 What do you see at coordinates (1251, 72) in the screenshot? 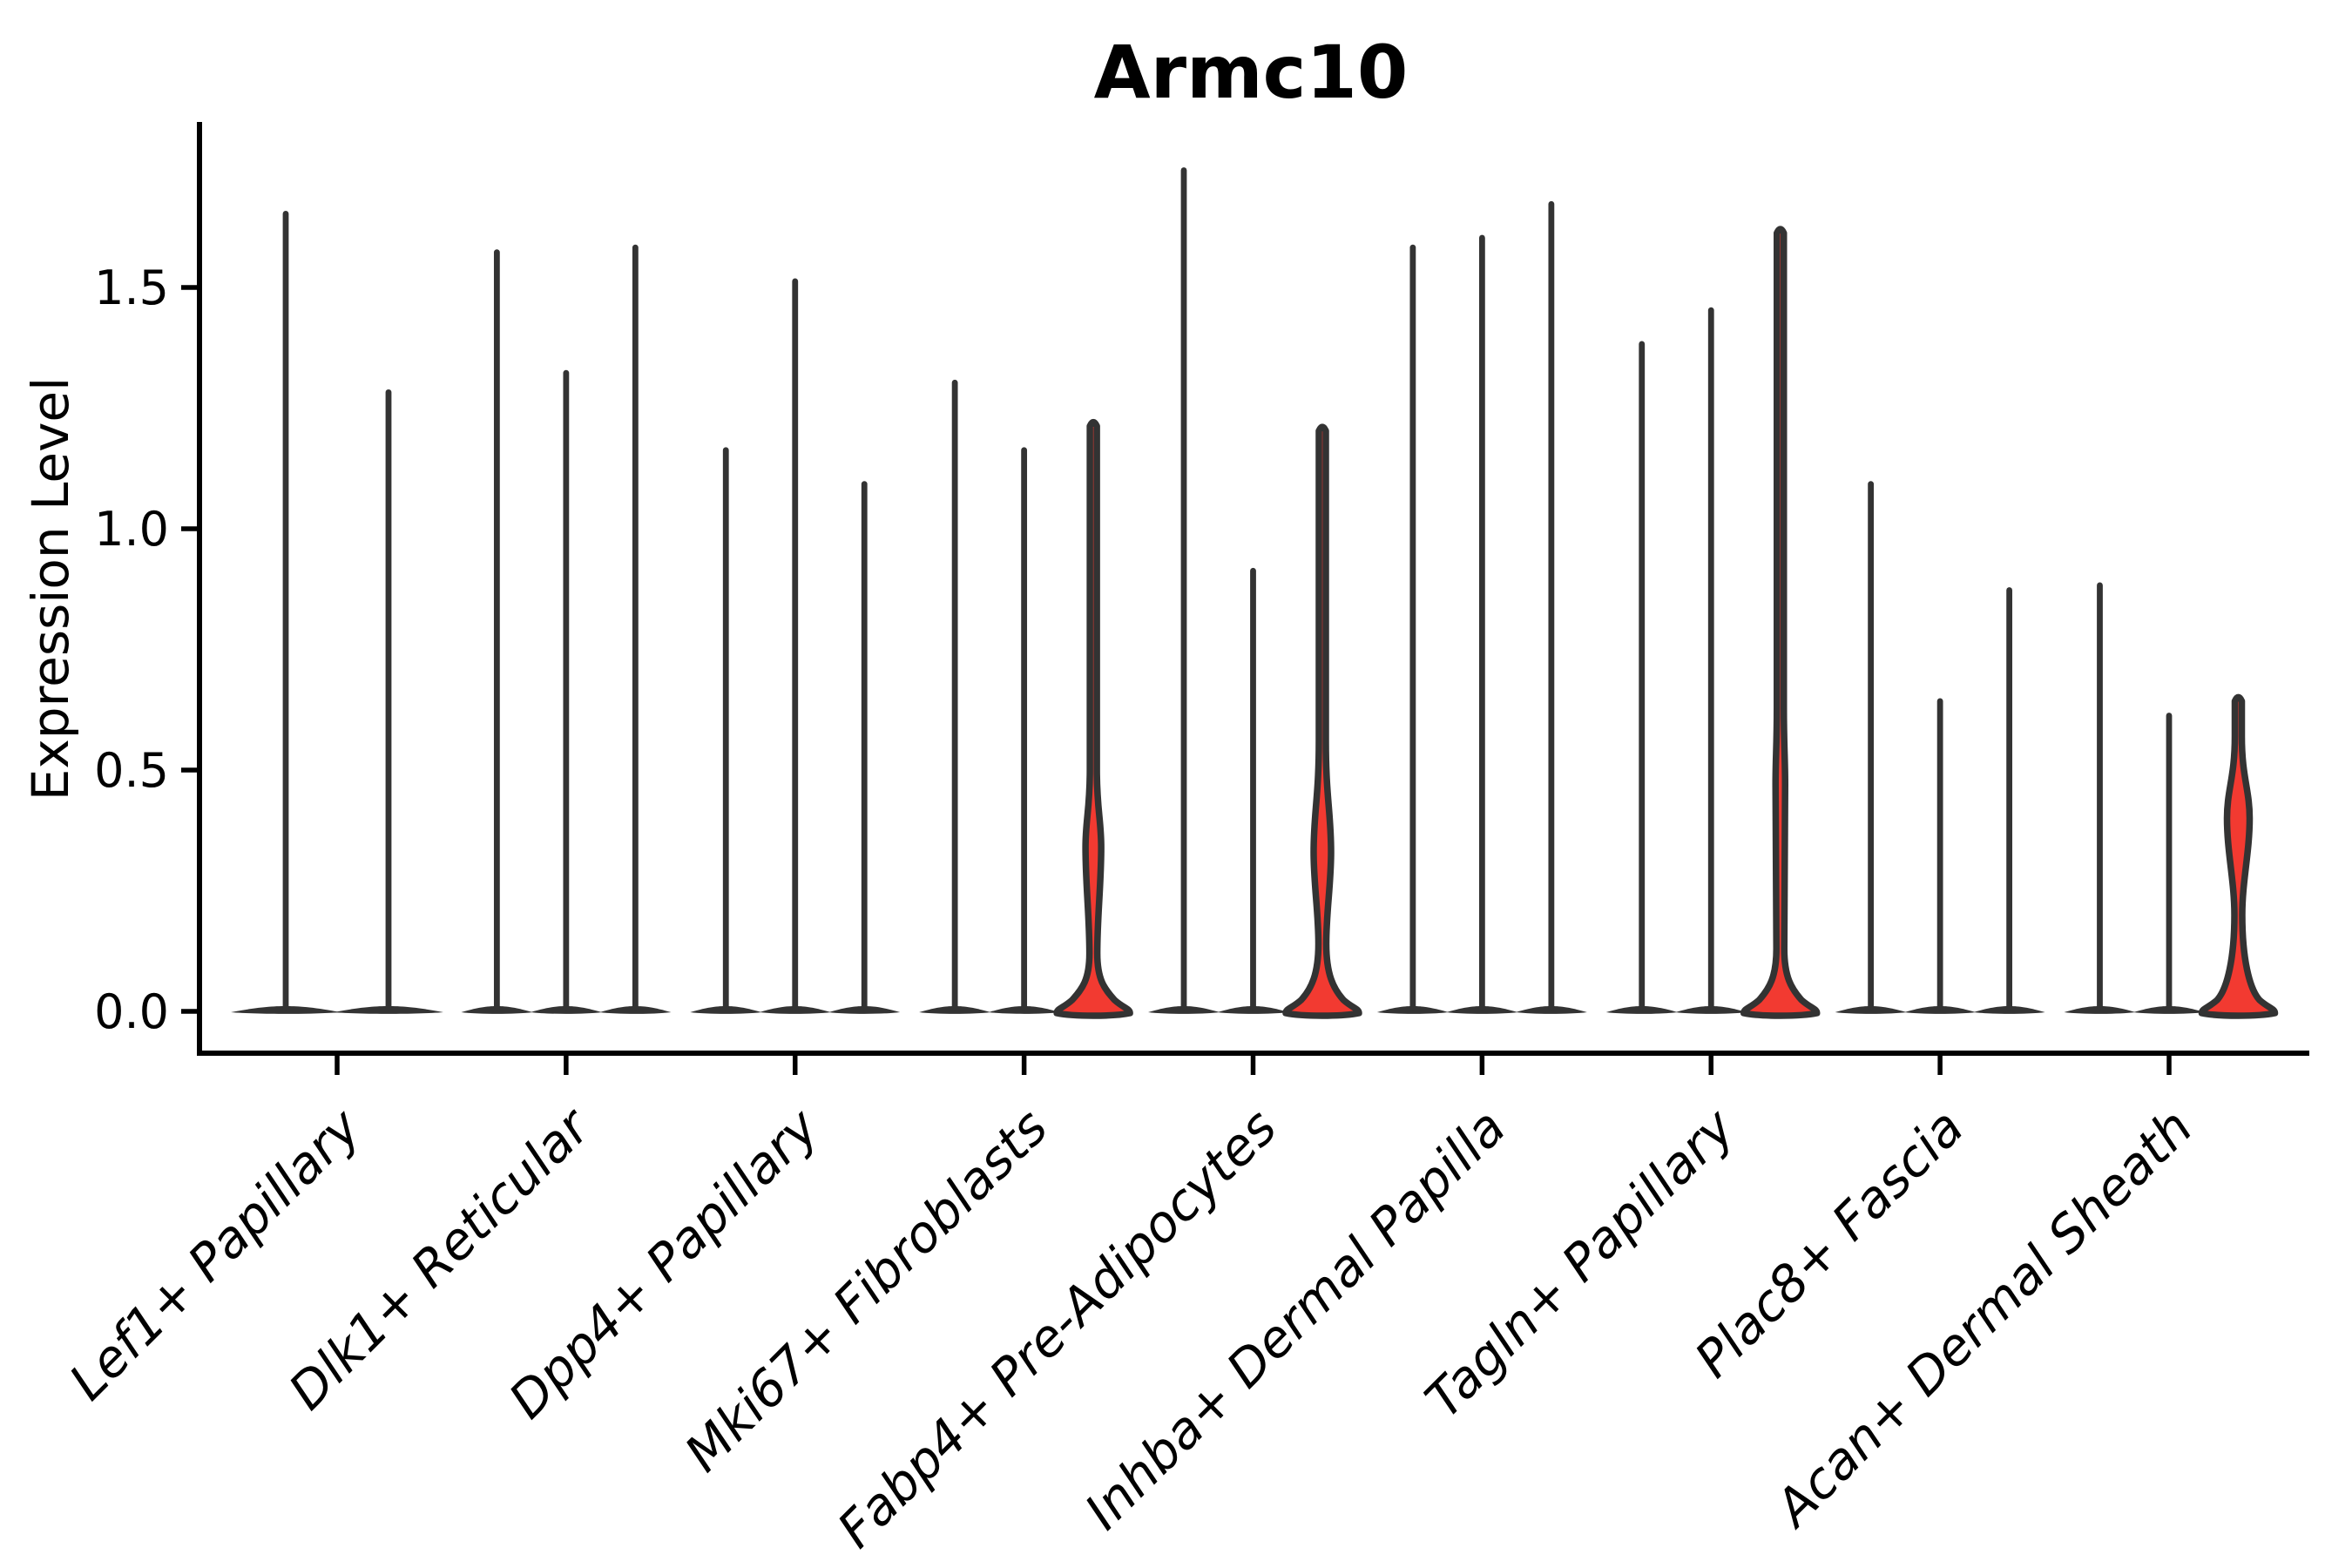
I see `chart-title: Armc10` at bounding box center [1251, 72].